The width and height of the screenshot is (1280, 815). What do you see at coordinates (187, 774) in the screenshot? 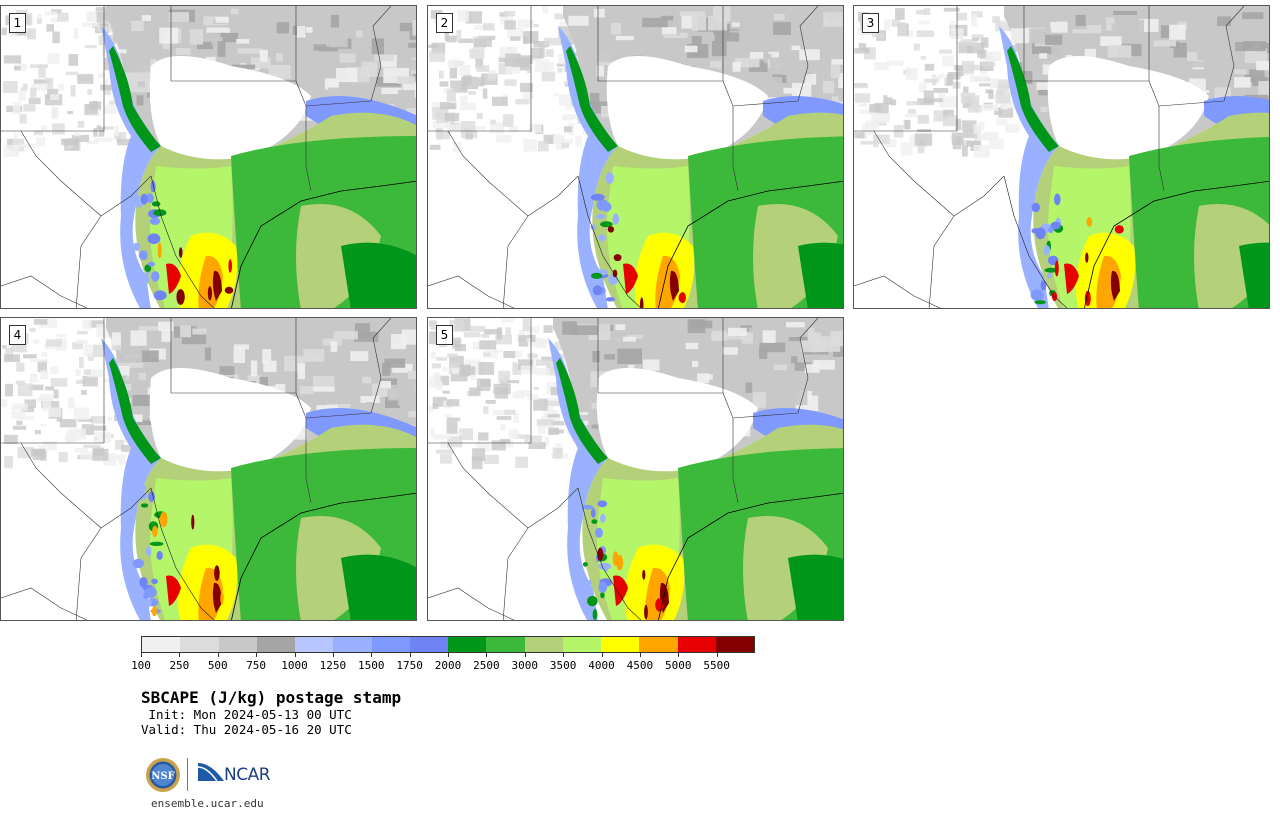
I see `logo-divider` at bounding box center [187, 774].